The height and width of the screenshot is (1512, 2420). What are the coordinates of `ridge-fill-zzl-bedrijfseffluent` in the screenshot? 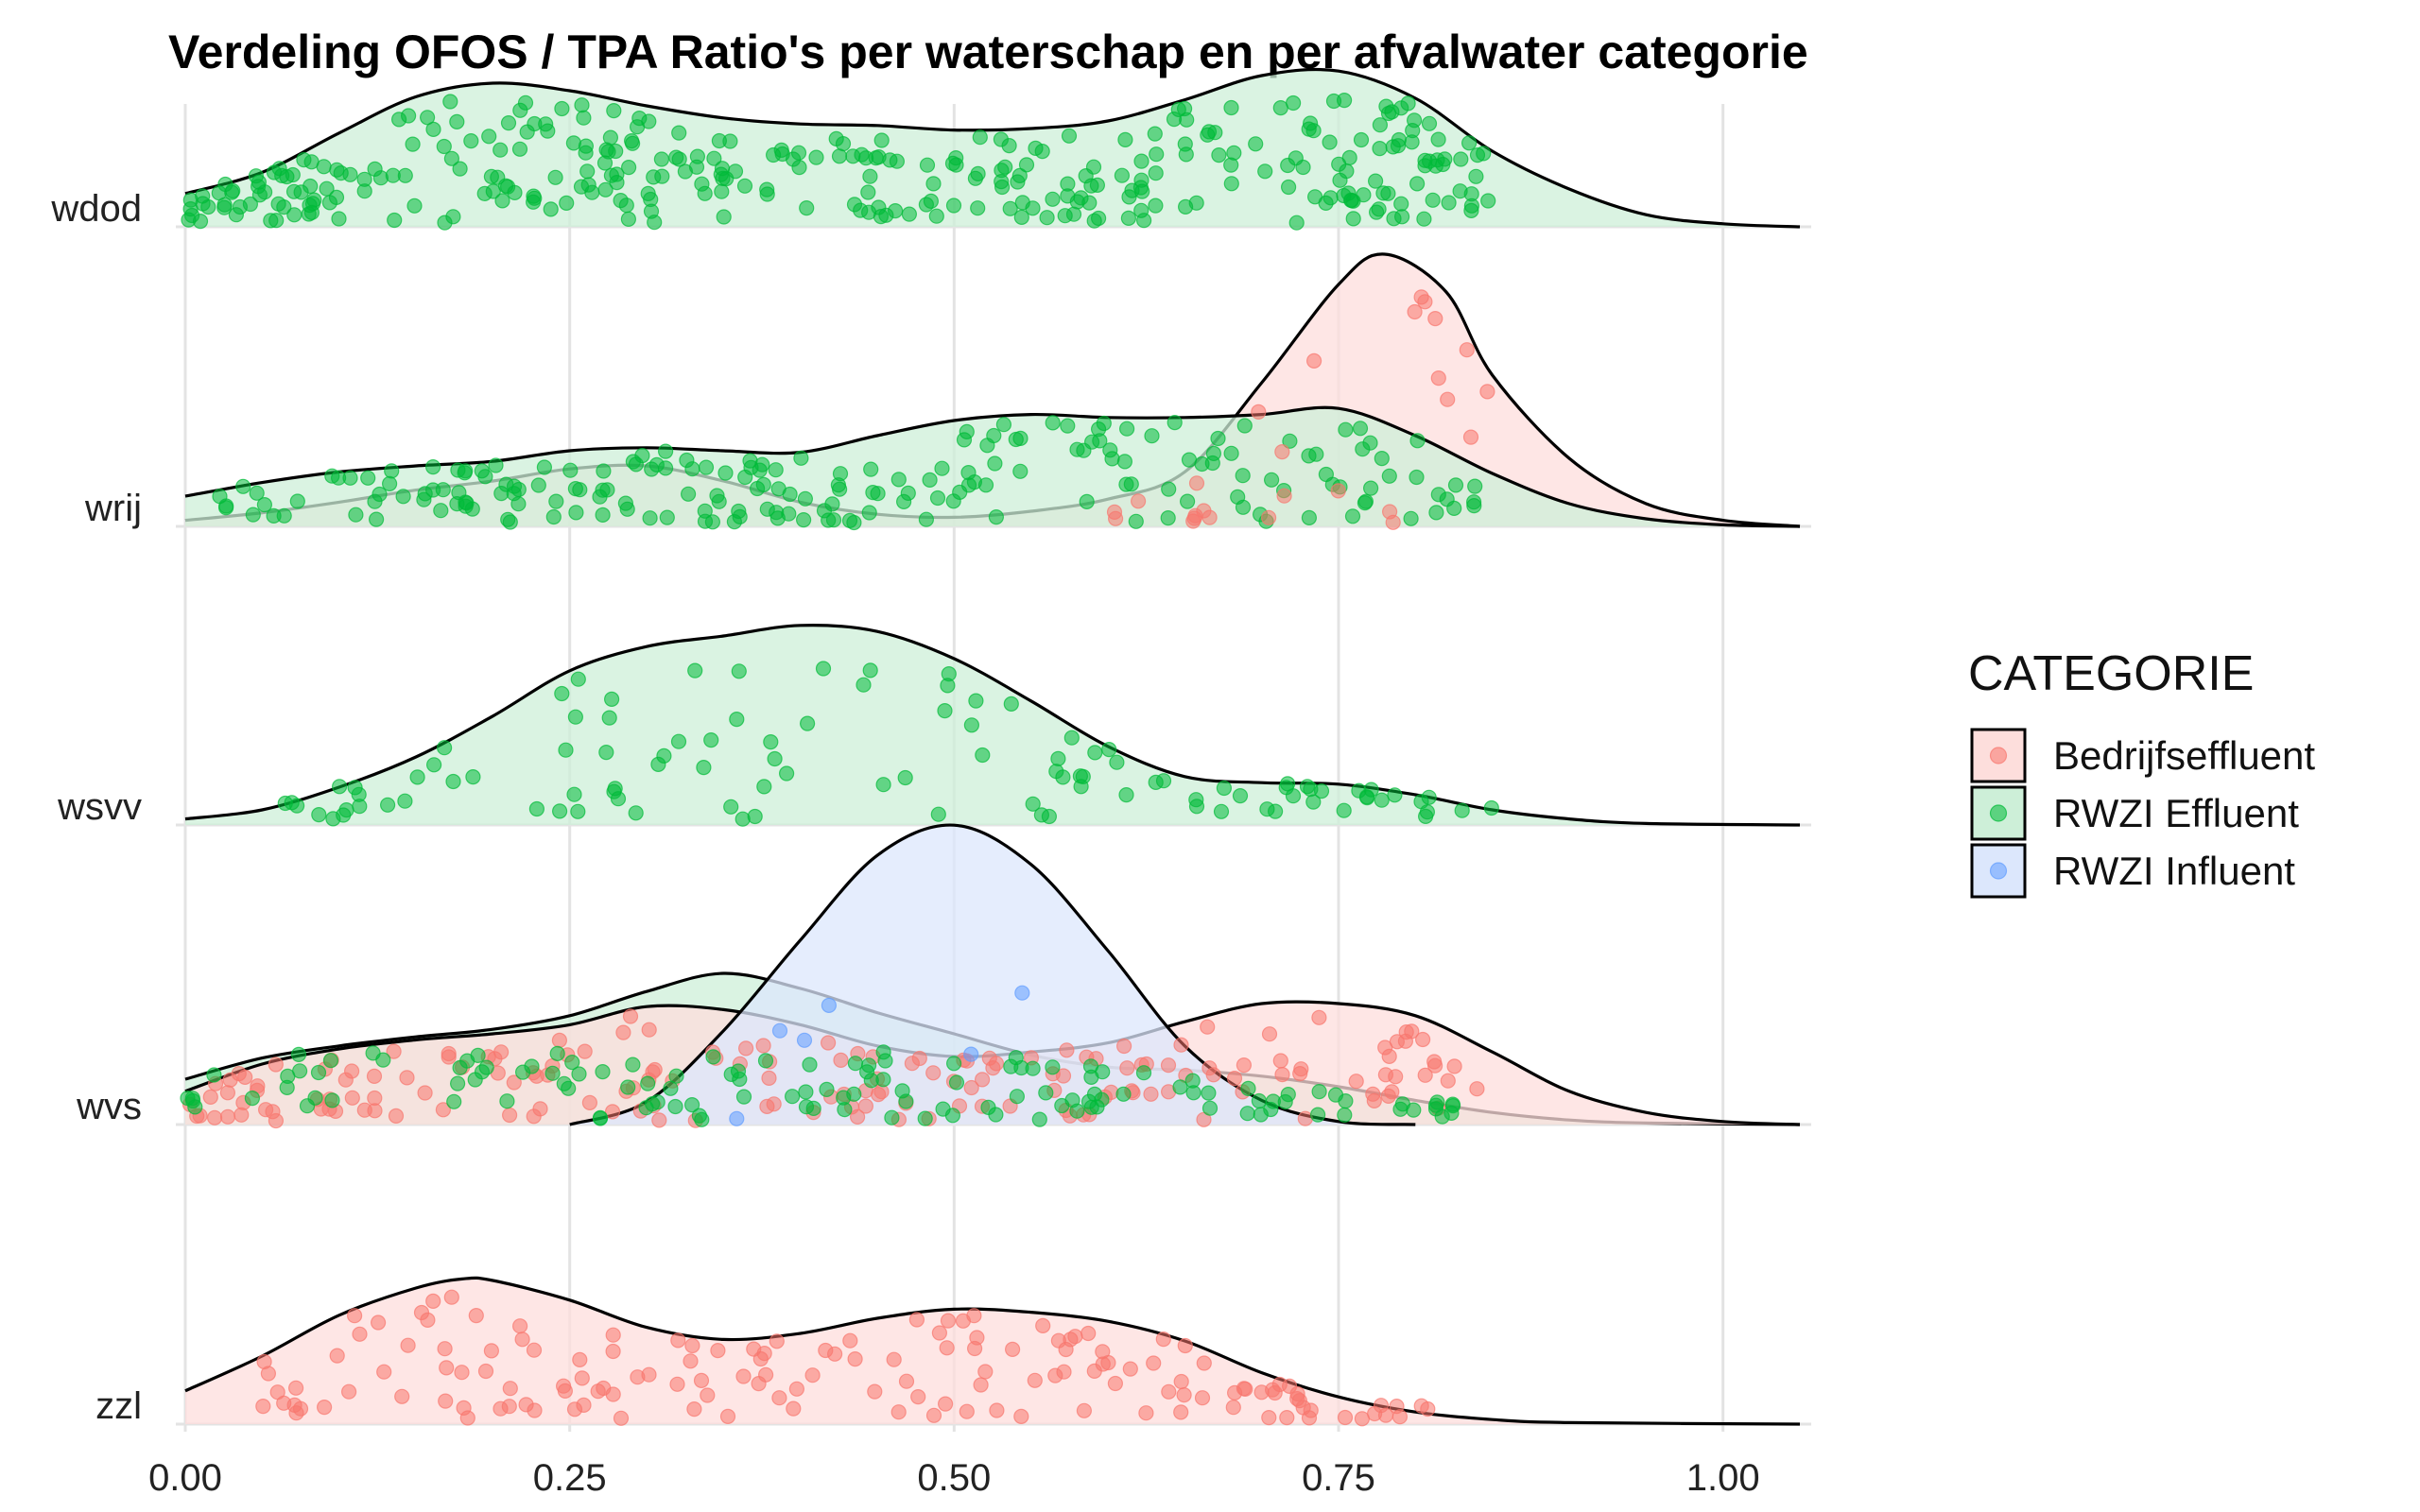 It's located at (992, 1351).